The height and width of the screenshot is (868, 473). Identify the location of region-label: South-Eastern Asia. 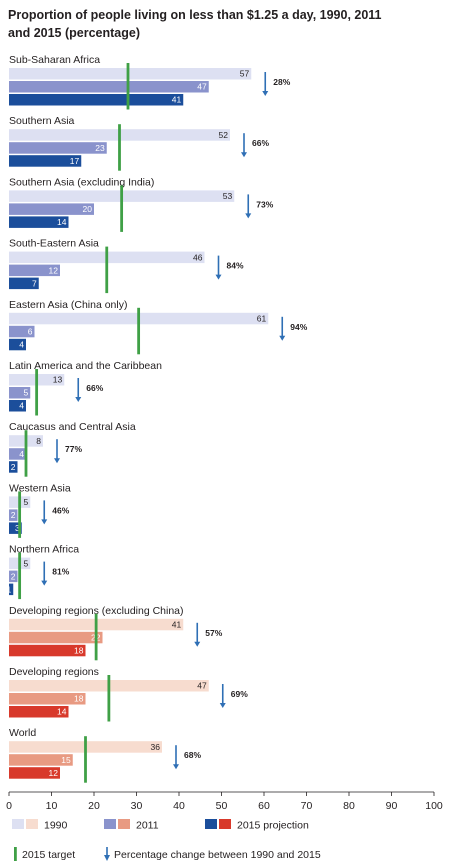
(54, 244).